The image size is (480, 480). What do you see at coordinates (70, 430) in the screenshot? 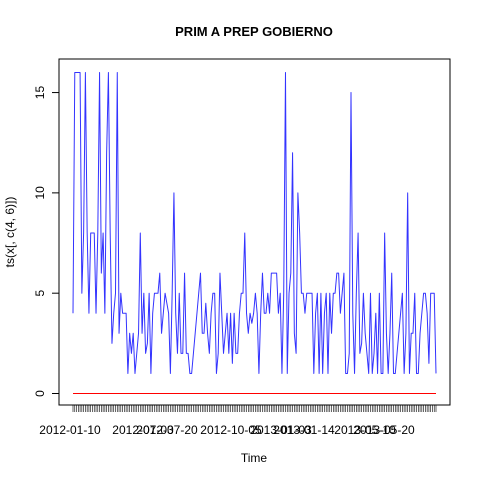
I see `x-tick-label: 2012-01-10` at bounding box center [70, 430].